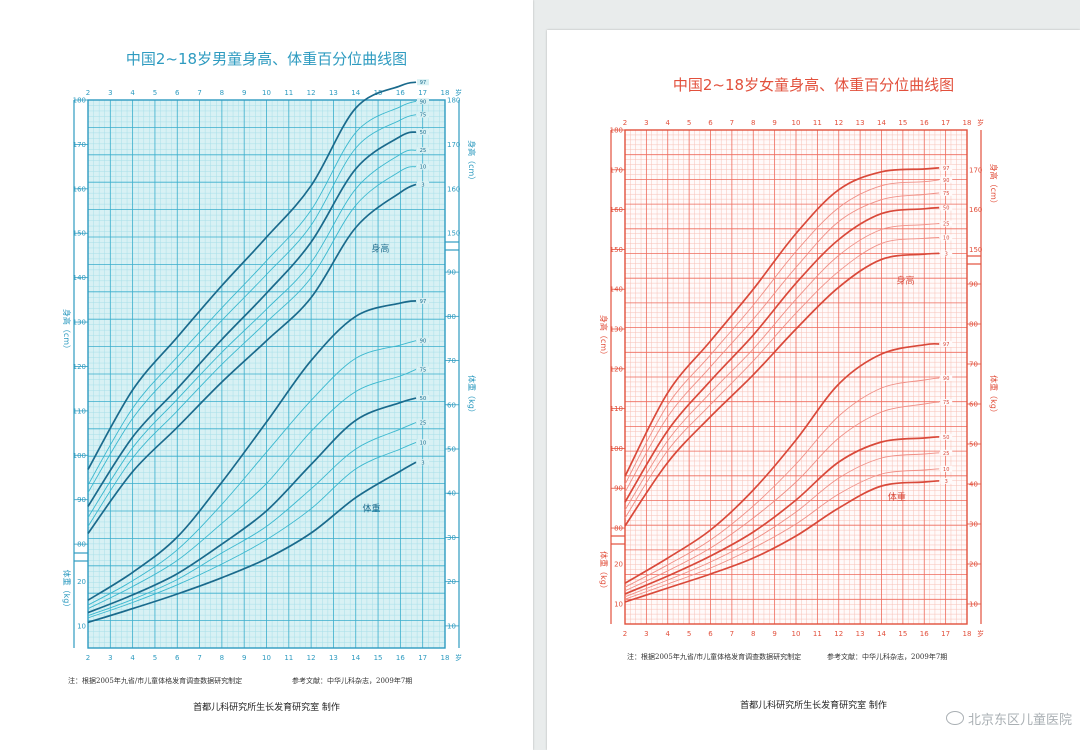  I want to click on maker-credit: 首都儿科研究所生长发育研究室 制作, so click(813, 706).